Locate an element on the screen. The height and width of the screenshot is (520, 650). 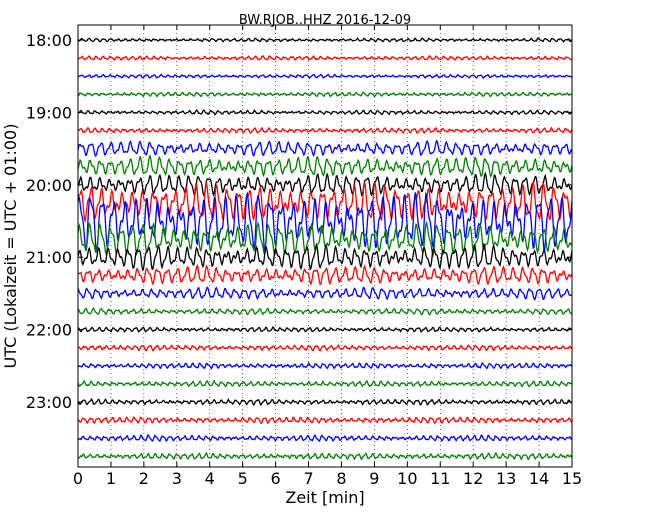
y-tick-label: 20:00 is located at coordinates (49, 185).